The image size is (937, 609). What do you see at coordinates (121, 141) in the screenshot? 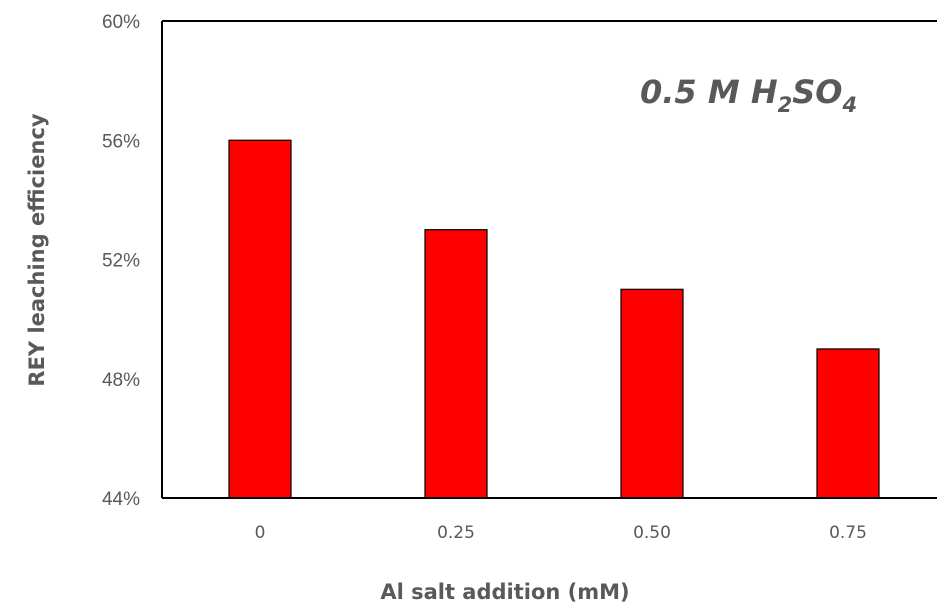
I see `y-tick-label: 56%` at bounding box center [121, 141].